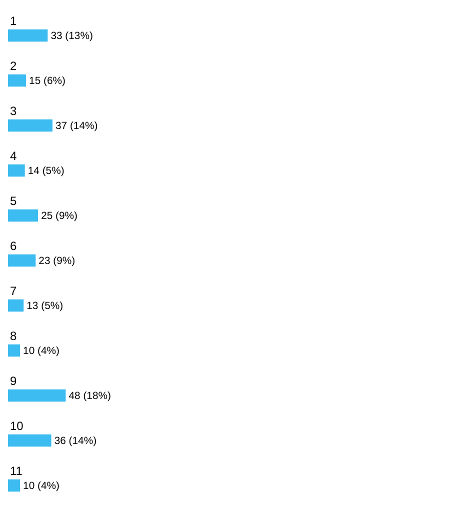 The image size is (450, 511). What do you see at coordinates (13, 381) in the screenshot?
I see `y-tick-label: 9` at bounding box center [13, 381].